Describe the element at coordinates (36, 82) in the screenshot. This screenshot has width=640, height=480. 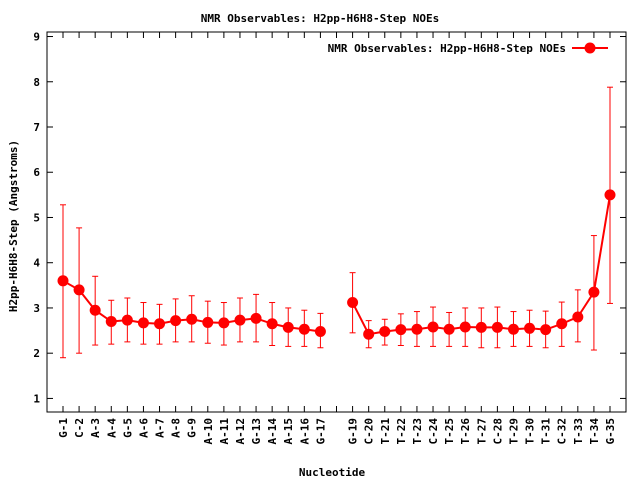
I see `y-tick-label: 8` at that location.